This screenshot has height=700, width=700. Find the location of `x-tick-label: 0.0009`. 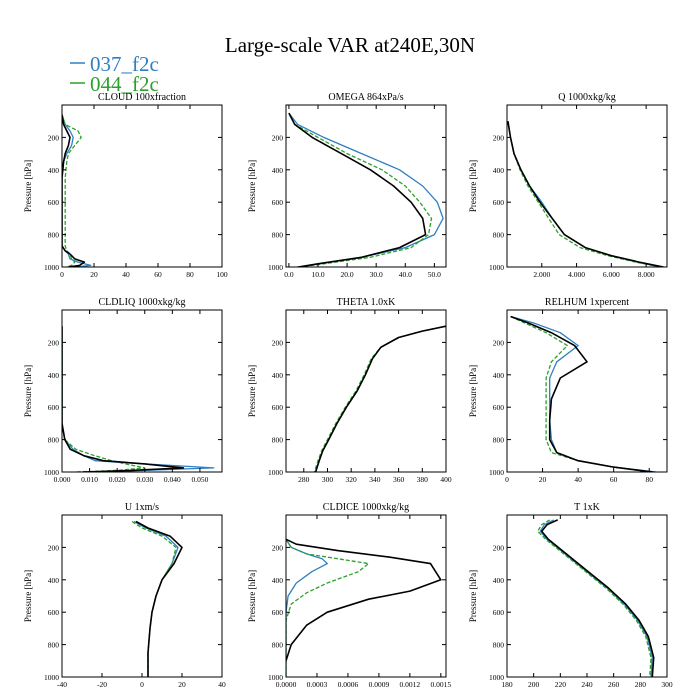

x-tick-label: 0.0009 is located at coordinates (379, 684).